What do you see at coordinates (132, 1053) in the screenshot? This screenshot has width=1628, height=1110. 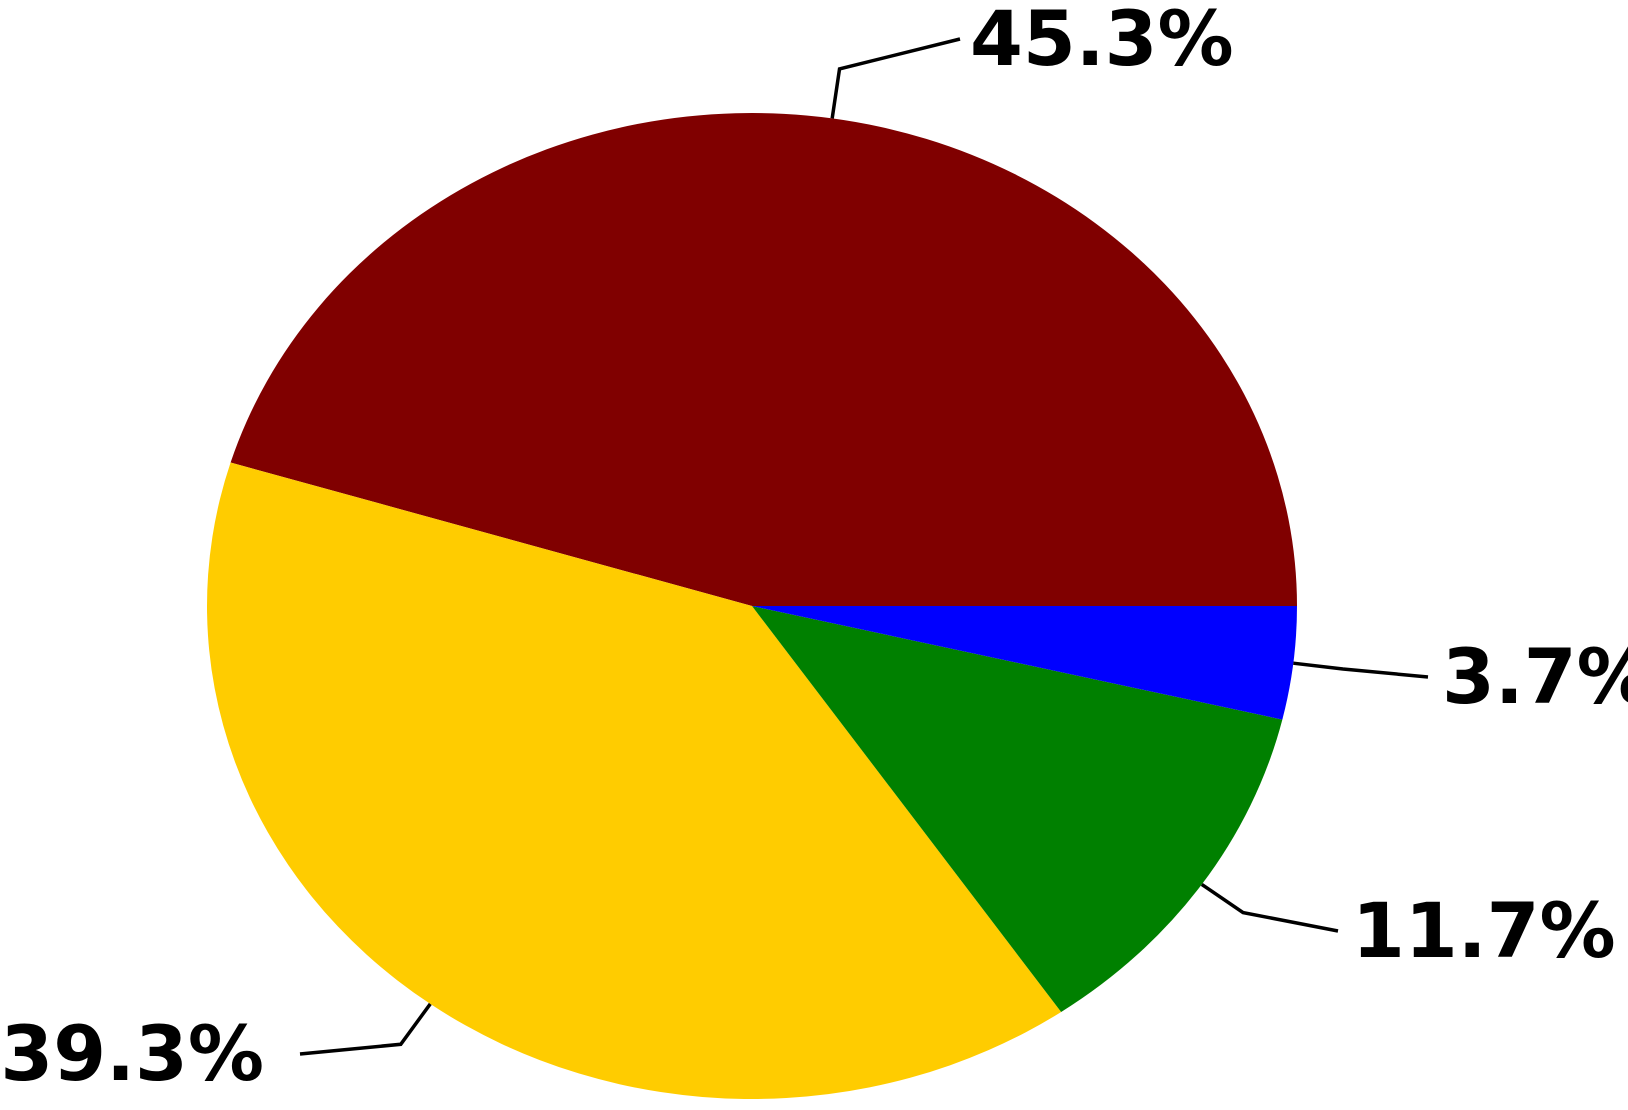 I see `pie-slice-label: 39.3%` at bounding box center [132, 1053].